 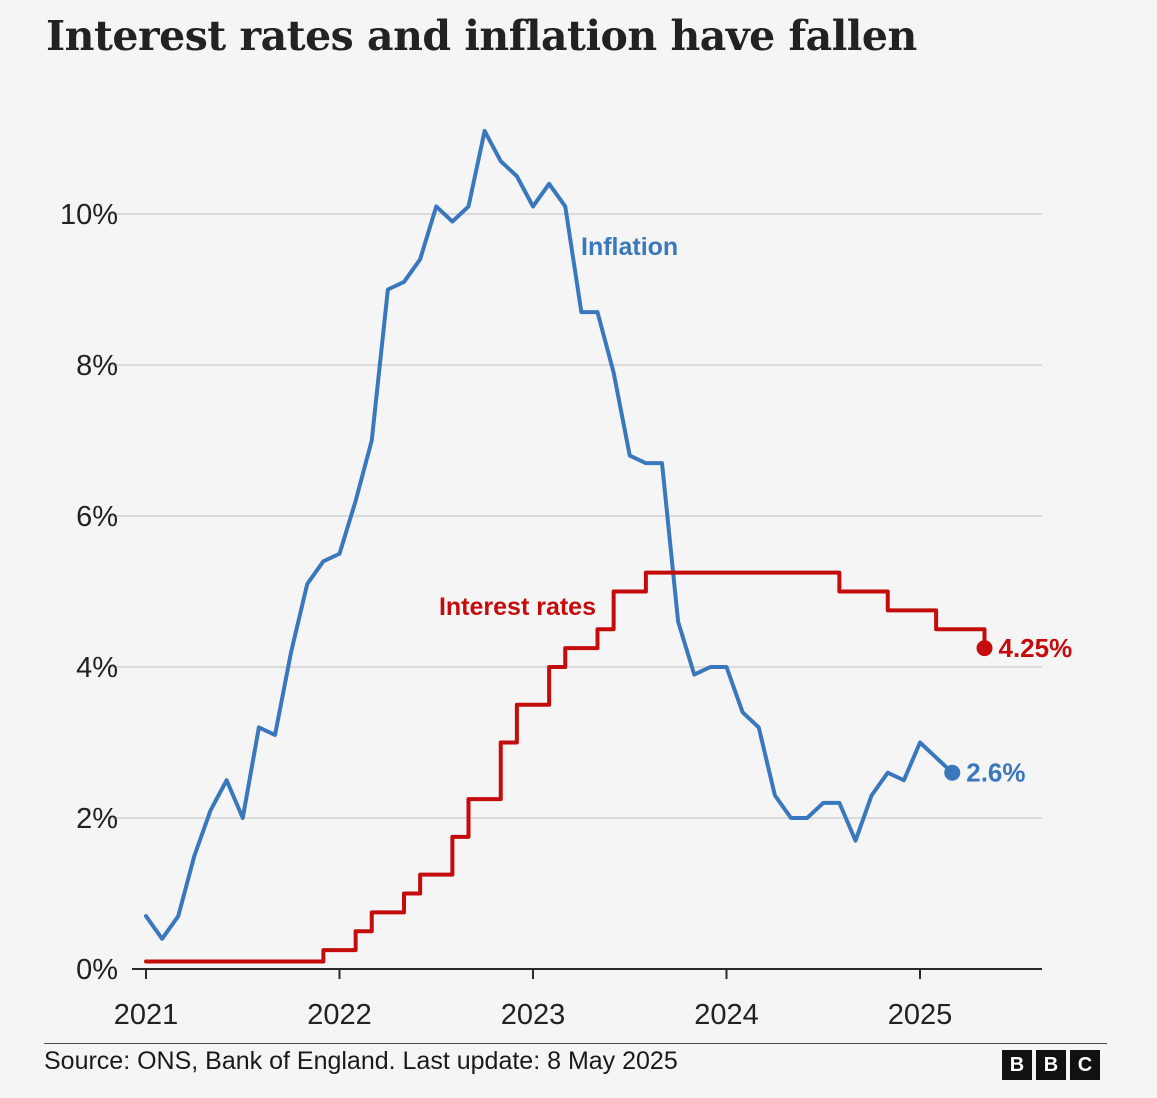 I want to click on x-tick-label: 2023, so click(x=533, y=1015).